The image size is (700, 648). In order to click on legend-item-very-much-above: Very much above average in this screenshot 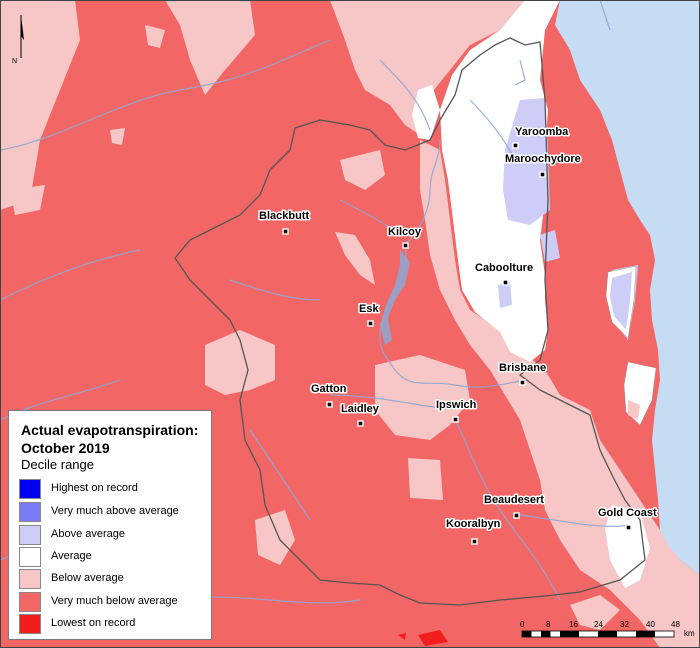, I will do `click(114, 512)`.